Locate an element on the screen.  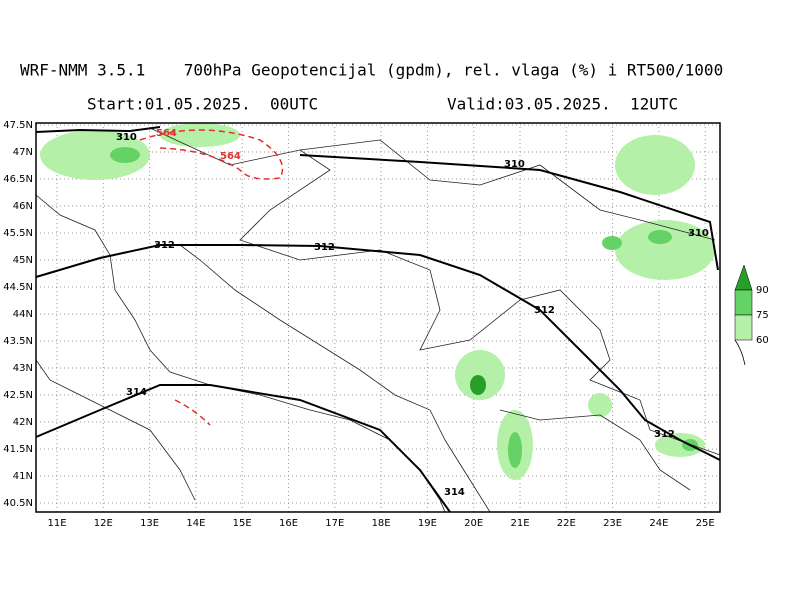
lat-label: 42.5N is located at coordinates (18, 395).